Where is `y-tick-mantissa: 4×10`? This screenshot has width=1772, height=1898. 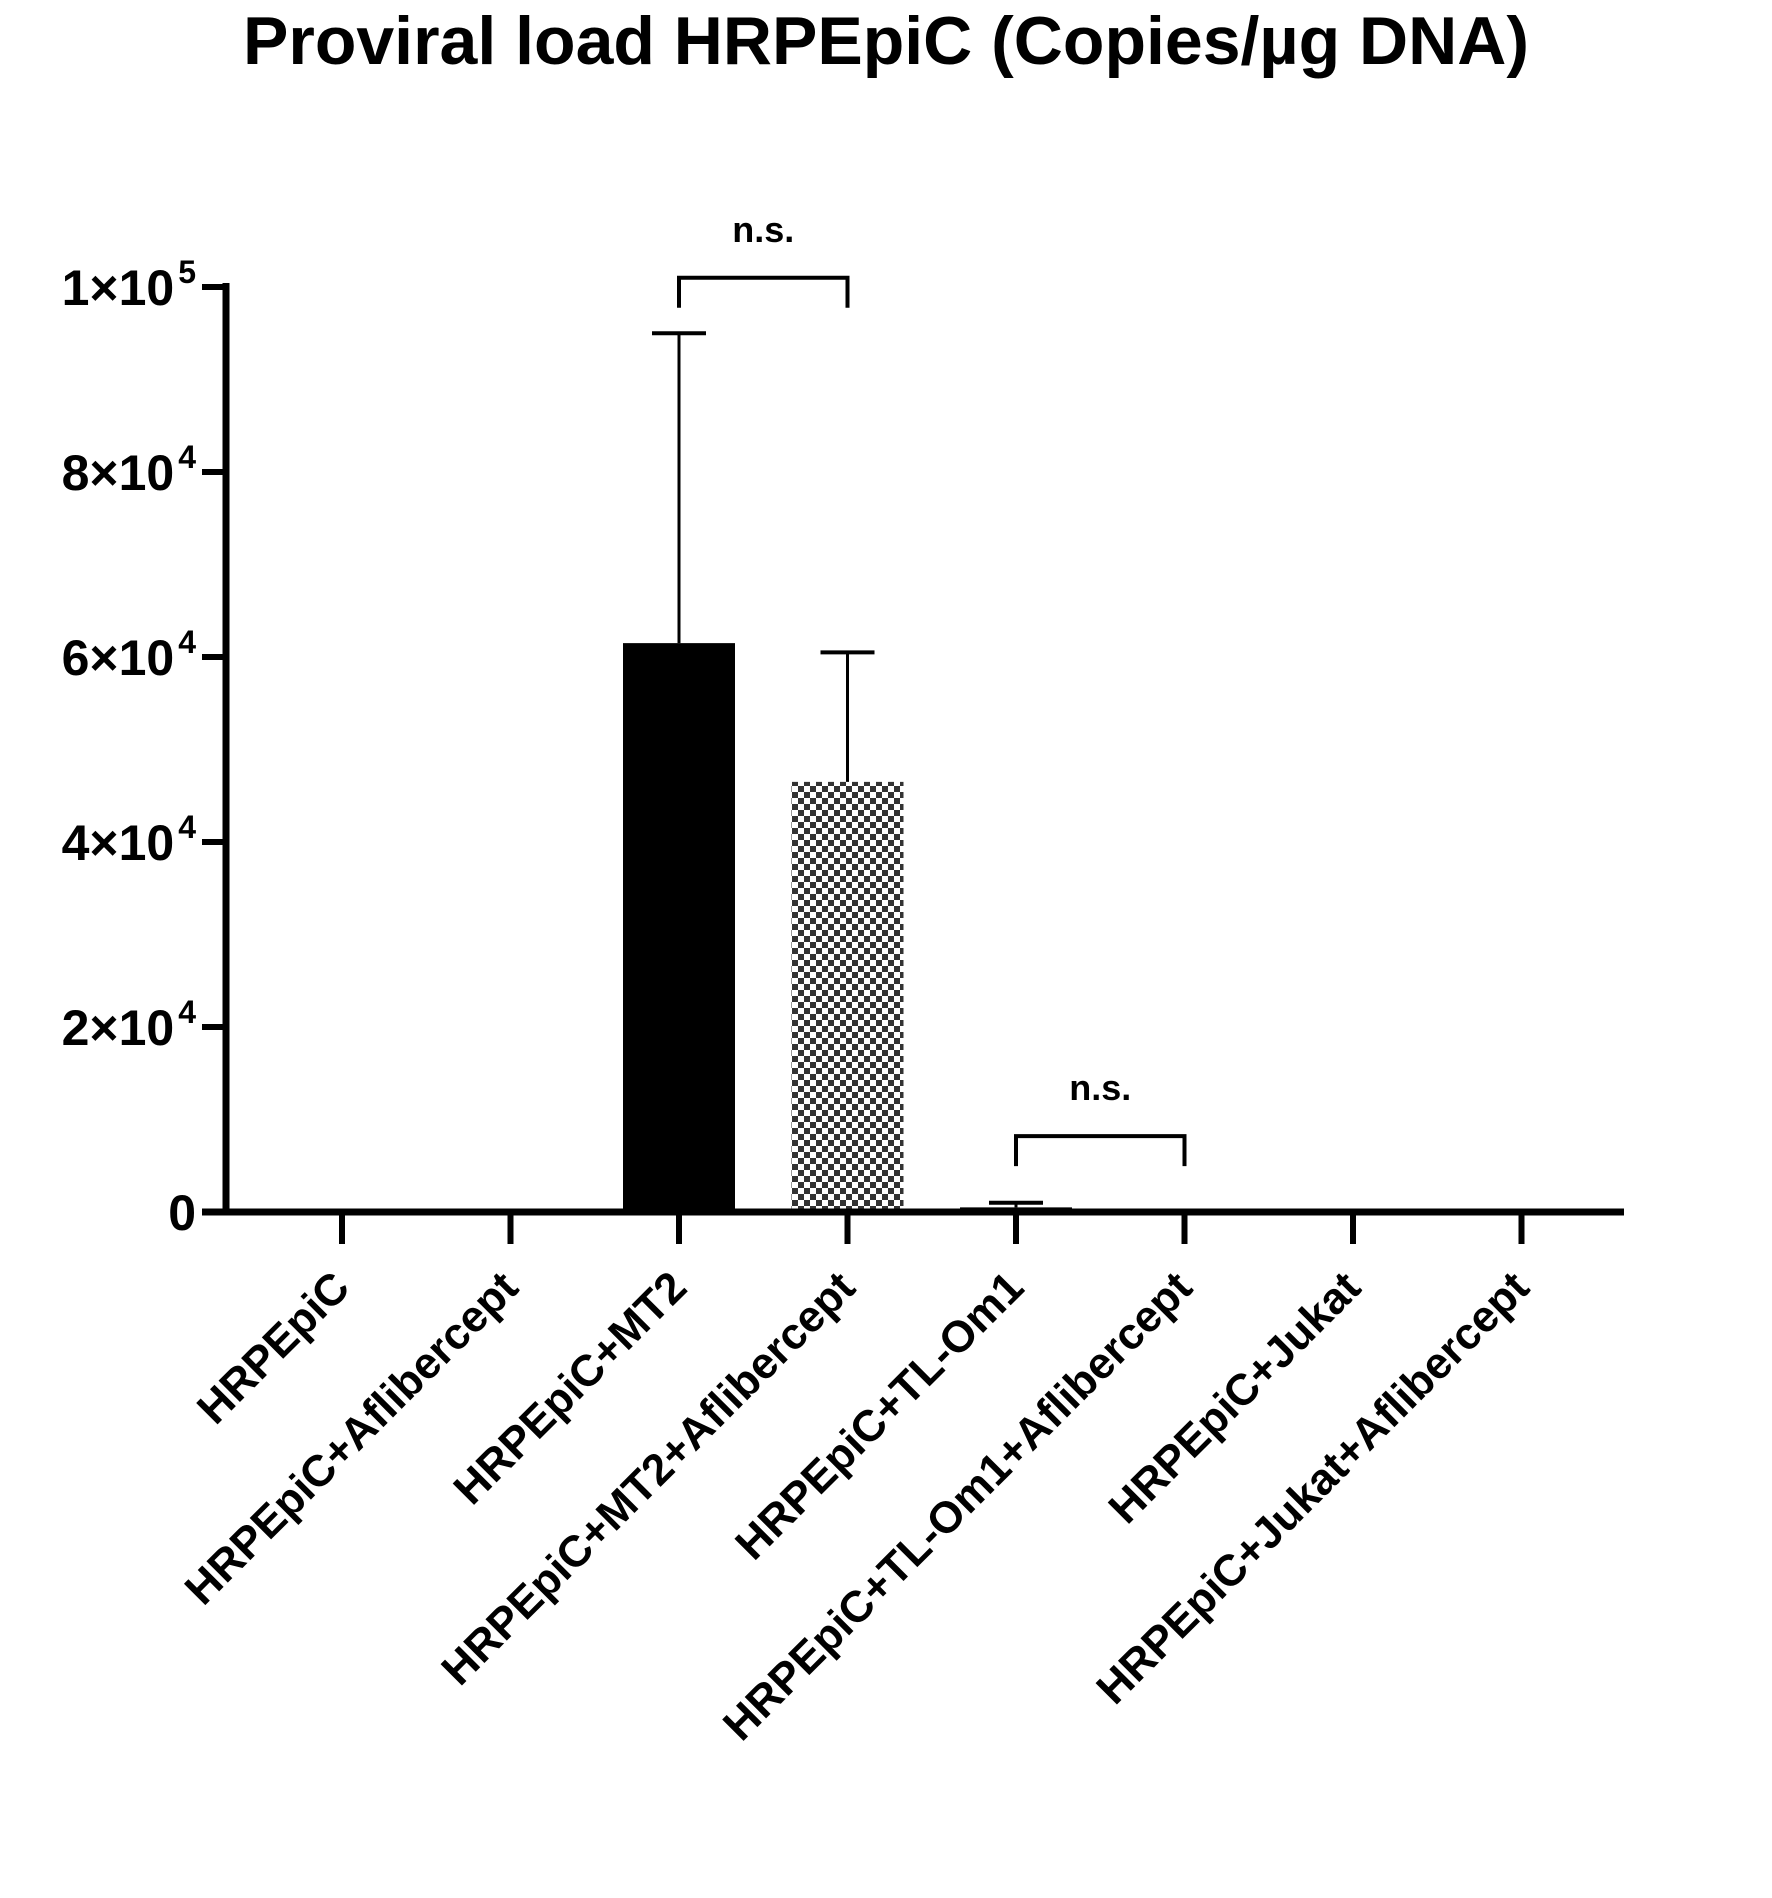 y-tick-mantissa: 4×10 is located at coordinates (118, 843).